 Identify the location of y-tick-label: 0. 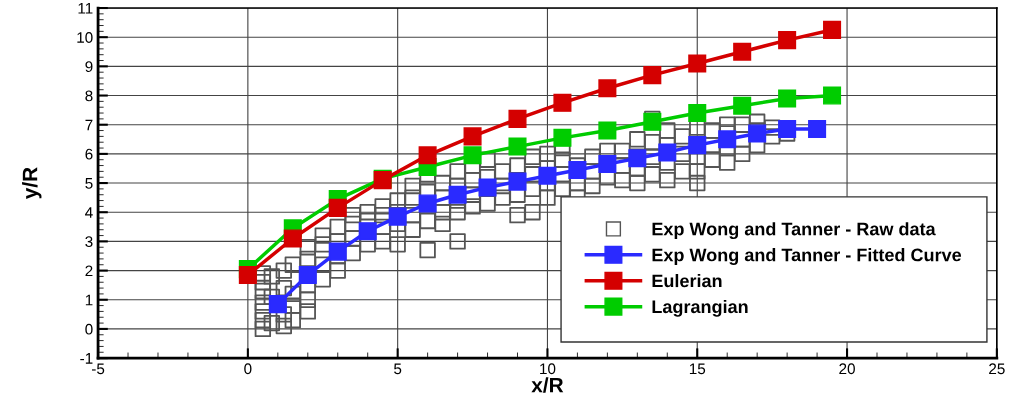
(89, 329).